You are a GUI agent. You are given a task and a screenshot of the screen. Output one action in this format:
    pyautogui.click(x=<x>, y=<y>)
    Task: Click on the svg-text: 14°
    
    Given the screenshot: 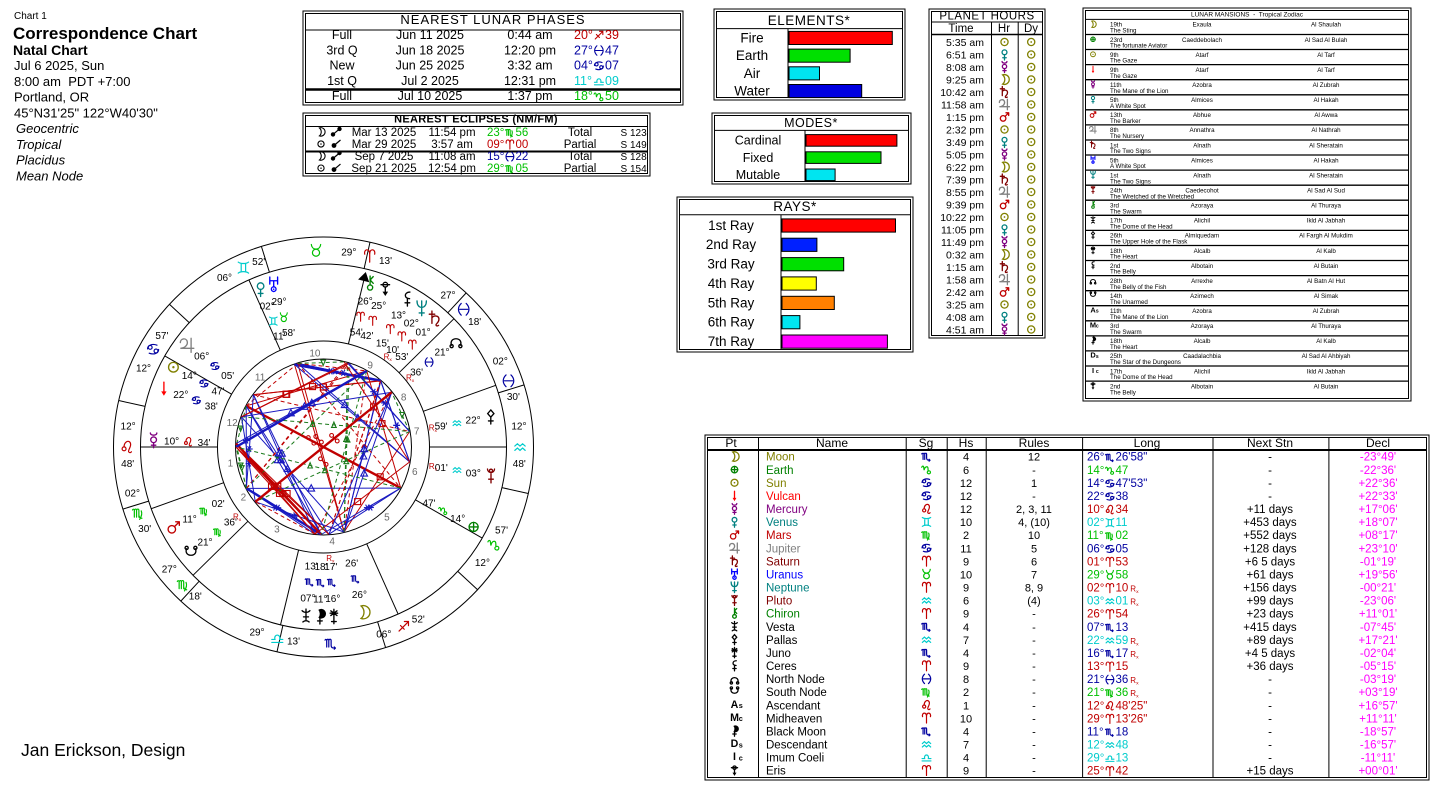 What is the action you would take?
    pyautogui.click(x=1095, y=471)
    